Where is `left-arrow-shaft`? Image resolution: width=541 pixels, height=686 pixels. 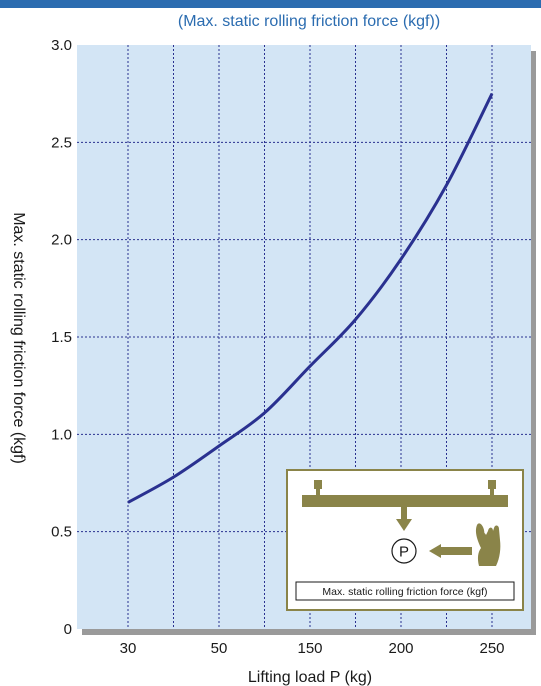 left-arrow-shaft is located at coordinates (456, 551).